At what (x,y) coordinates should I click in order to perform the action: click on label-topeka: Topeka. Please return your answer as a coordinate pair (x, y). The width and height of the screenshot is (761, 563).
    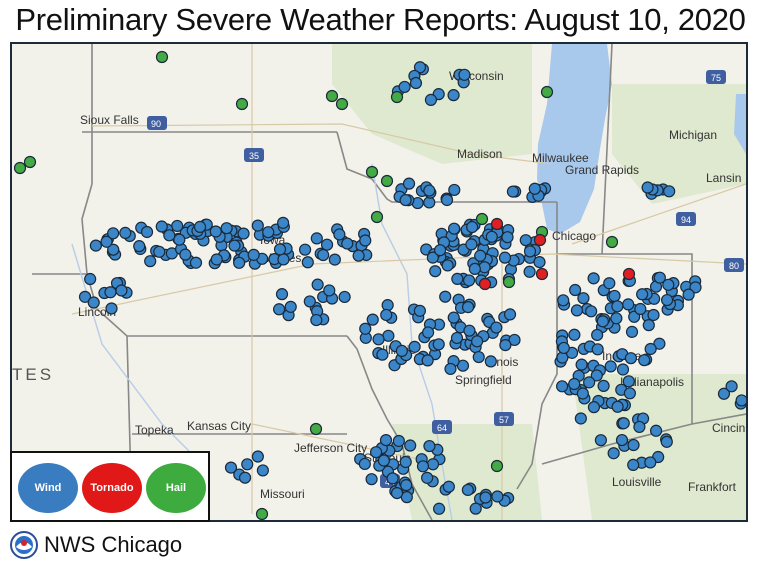
    Looking at the image, I should click on (154, 430).